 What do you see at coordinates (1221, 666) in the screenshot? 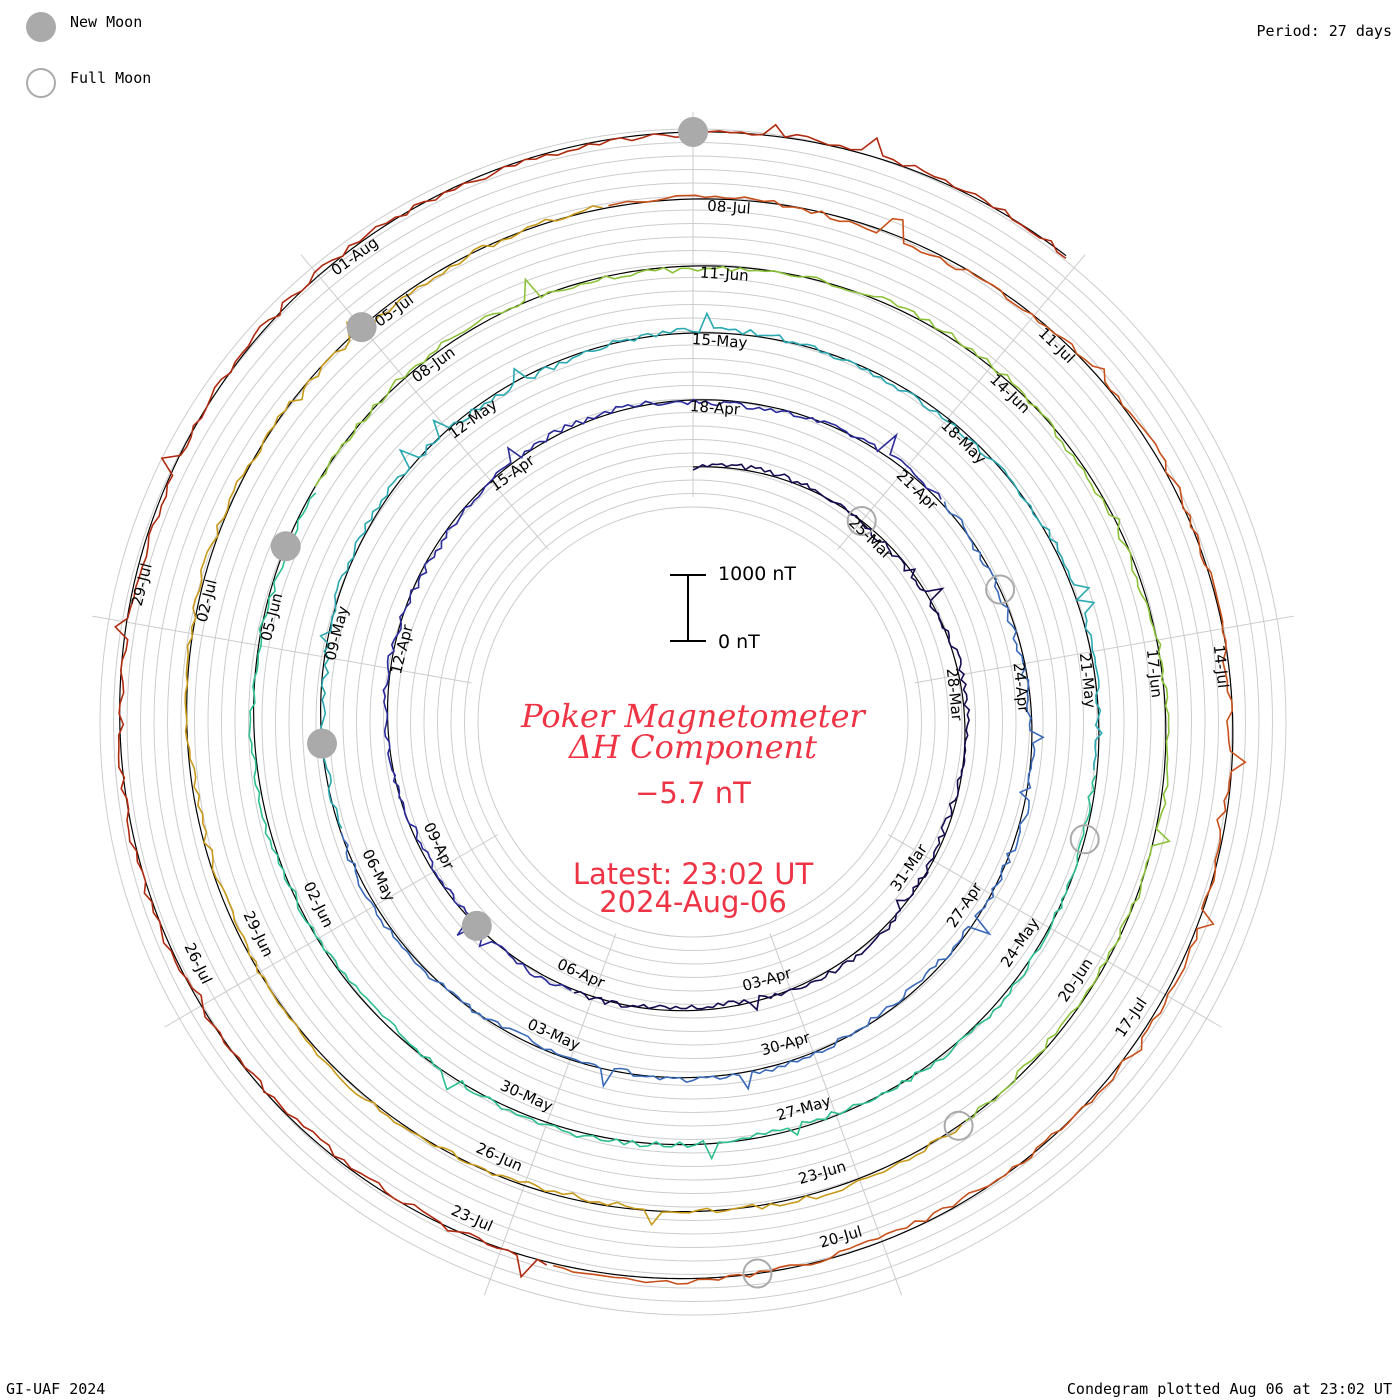
I see `date-label: 14-Jul` at bounding box center [1221, 666].